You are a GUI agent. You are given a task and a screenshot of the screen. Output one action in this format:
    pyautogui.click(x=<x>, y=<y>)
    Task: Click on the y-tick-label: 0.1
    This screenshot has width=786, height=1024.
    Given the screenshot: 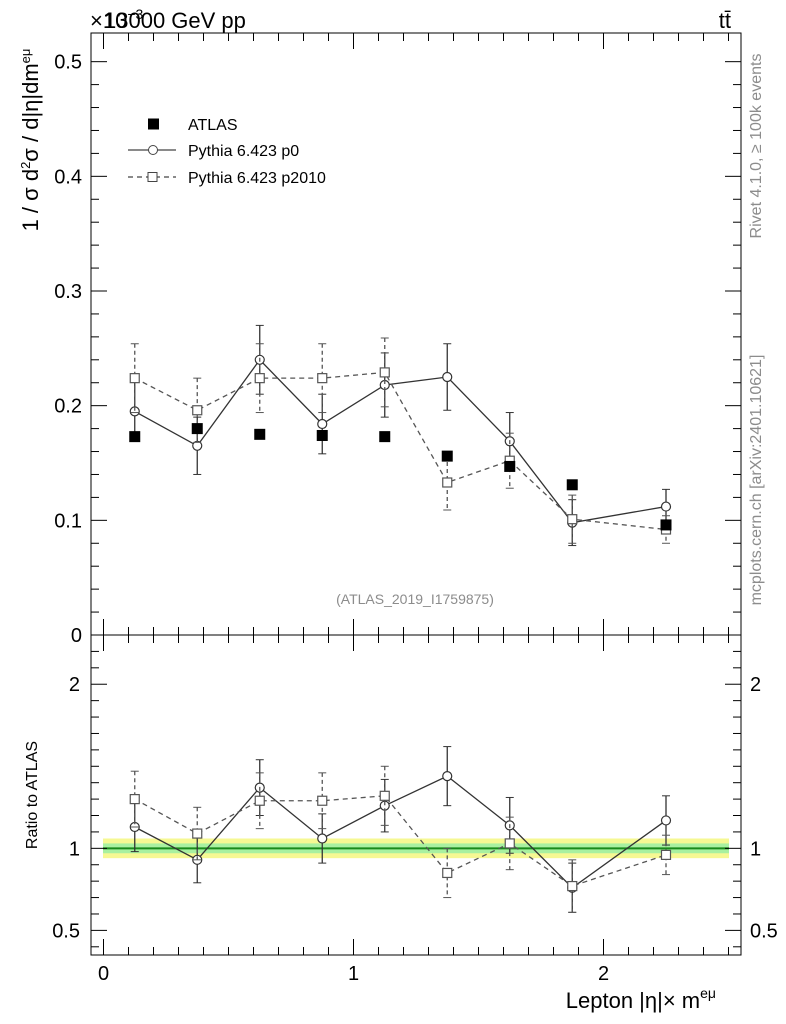 What is the action you would take?
    pyautogui.click(x=68, y=521)
    